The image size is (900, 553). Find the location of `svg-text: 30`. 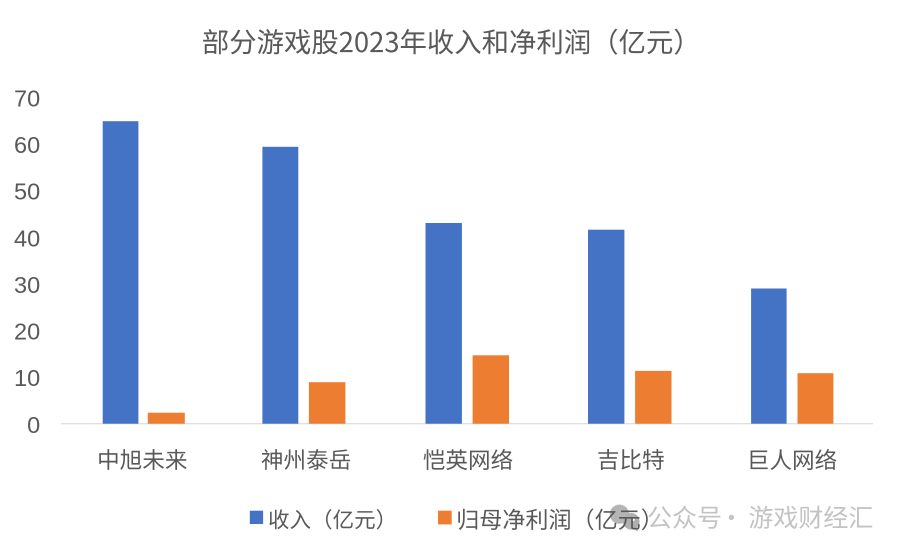

svg-text: 30 is located at coordinates (27, 285).